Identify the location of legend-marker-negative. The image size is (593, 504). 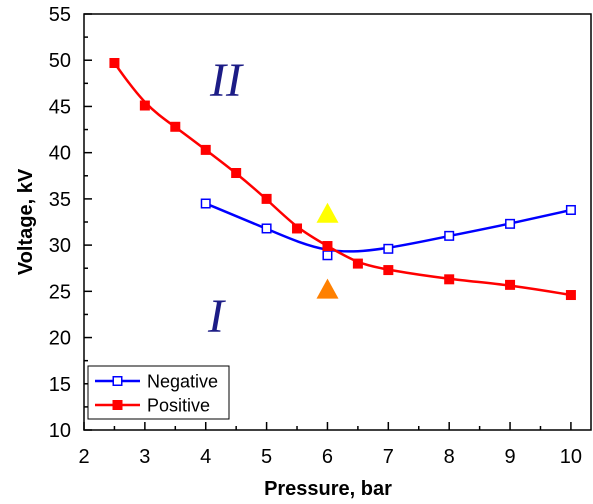
(117, 381).